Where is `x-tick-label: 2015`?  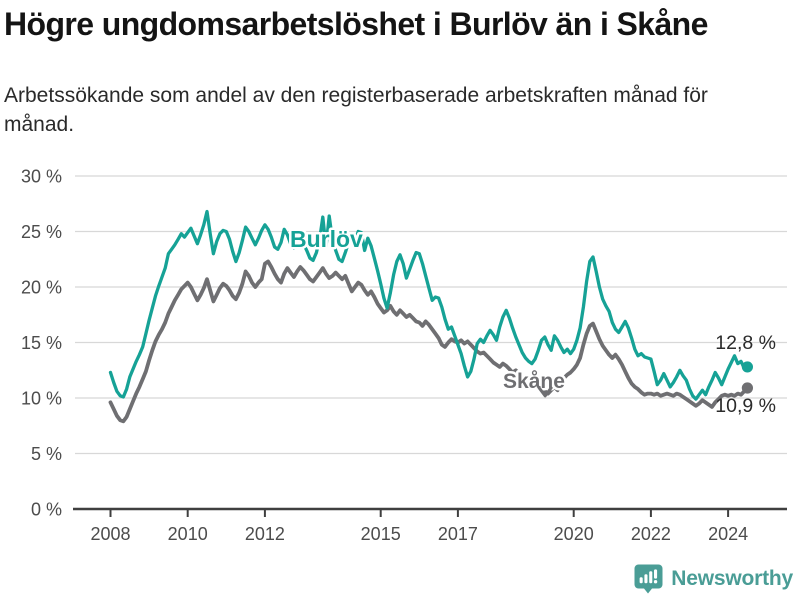
x-tick-label: 2015 is located at coordinates (381, 534).